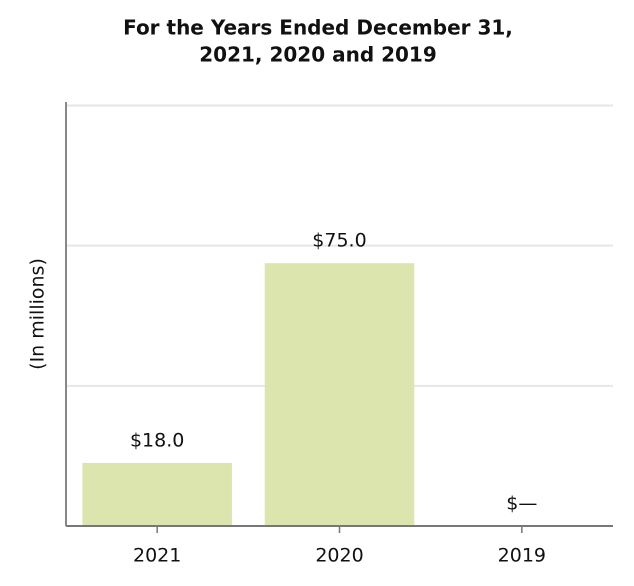  Describe the element at coordinates (521, 504) in the screenshot. I see `value-label: $—` at that location.